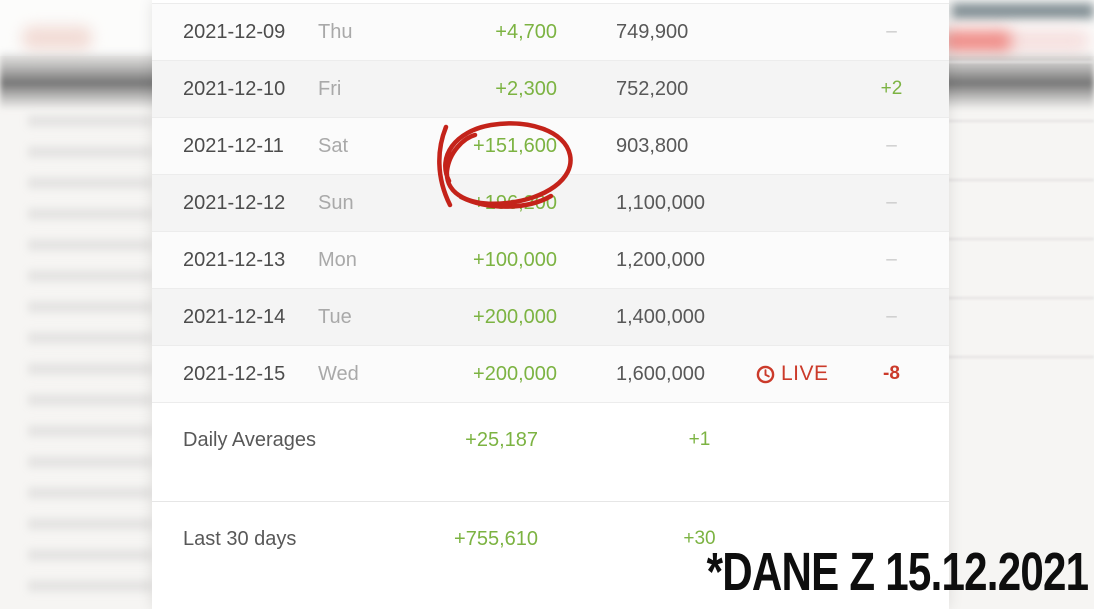 The height and width of the screenshot is (609, 1094). What do you see at coordinates (805, 373) in the screenshot?
I see `live-label: LIVE` at bounding box center [805, 373].